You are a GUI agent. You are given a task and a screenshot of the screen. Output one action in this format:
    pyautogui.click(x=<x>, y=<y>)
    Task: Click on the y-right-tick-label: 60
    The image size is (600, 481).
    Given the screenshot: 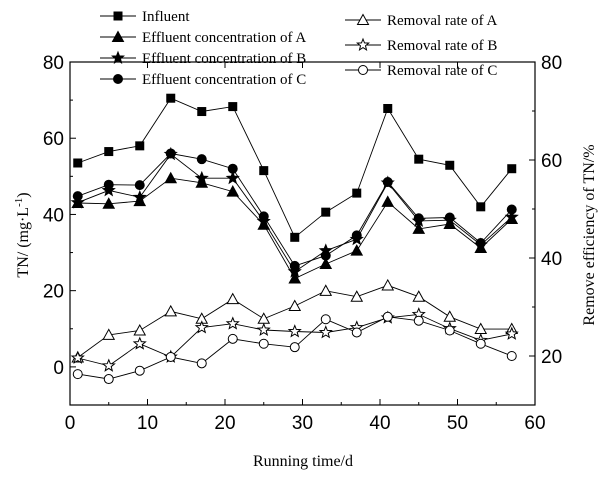 What is the action you would take?
    pyautogui.click(x=551, y=161)
    